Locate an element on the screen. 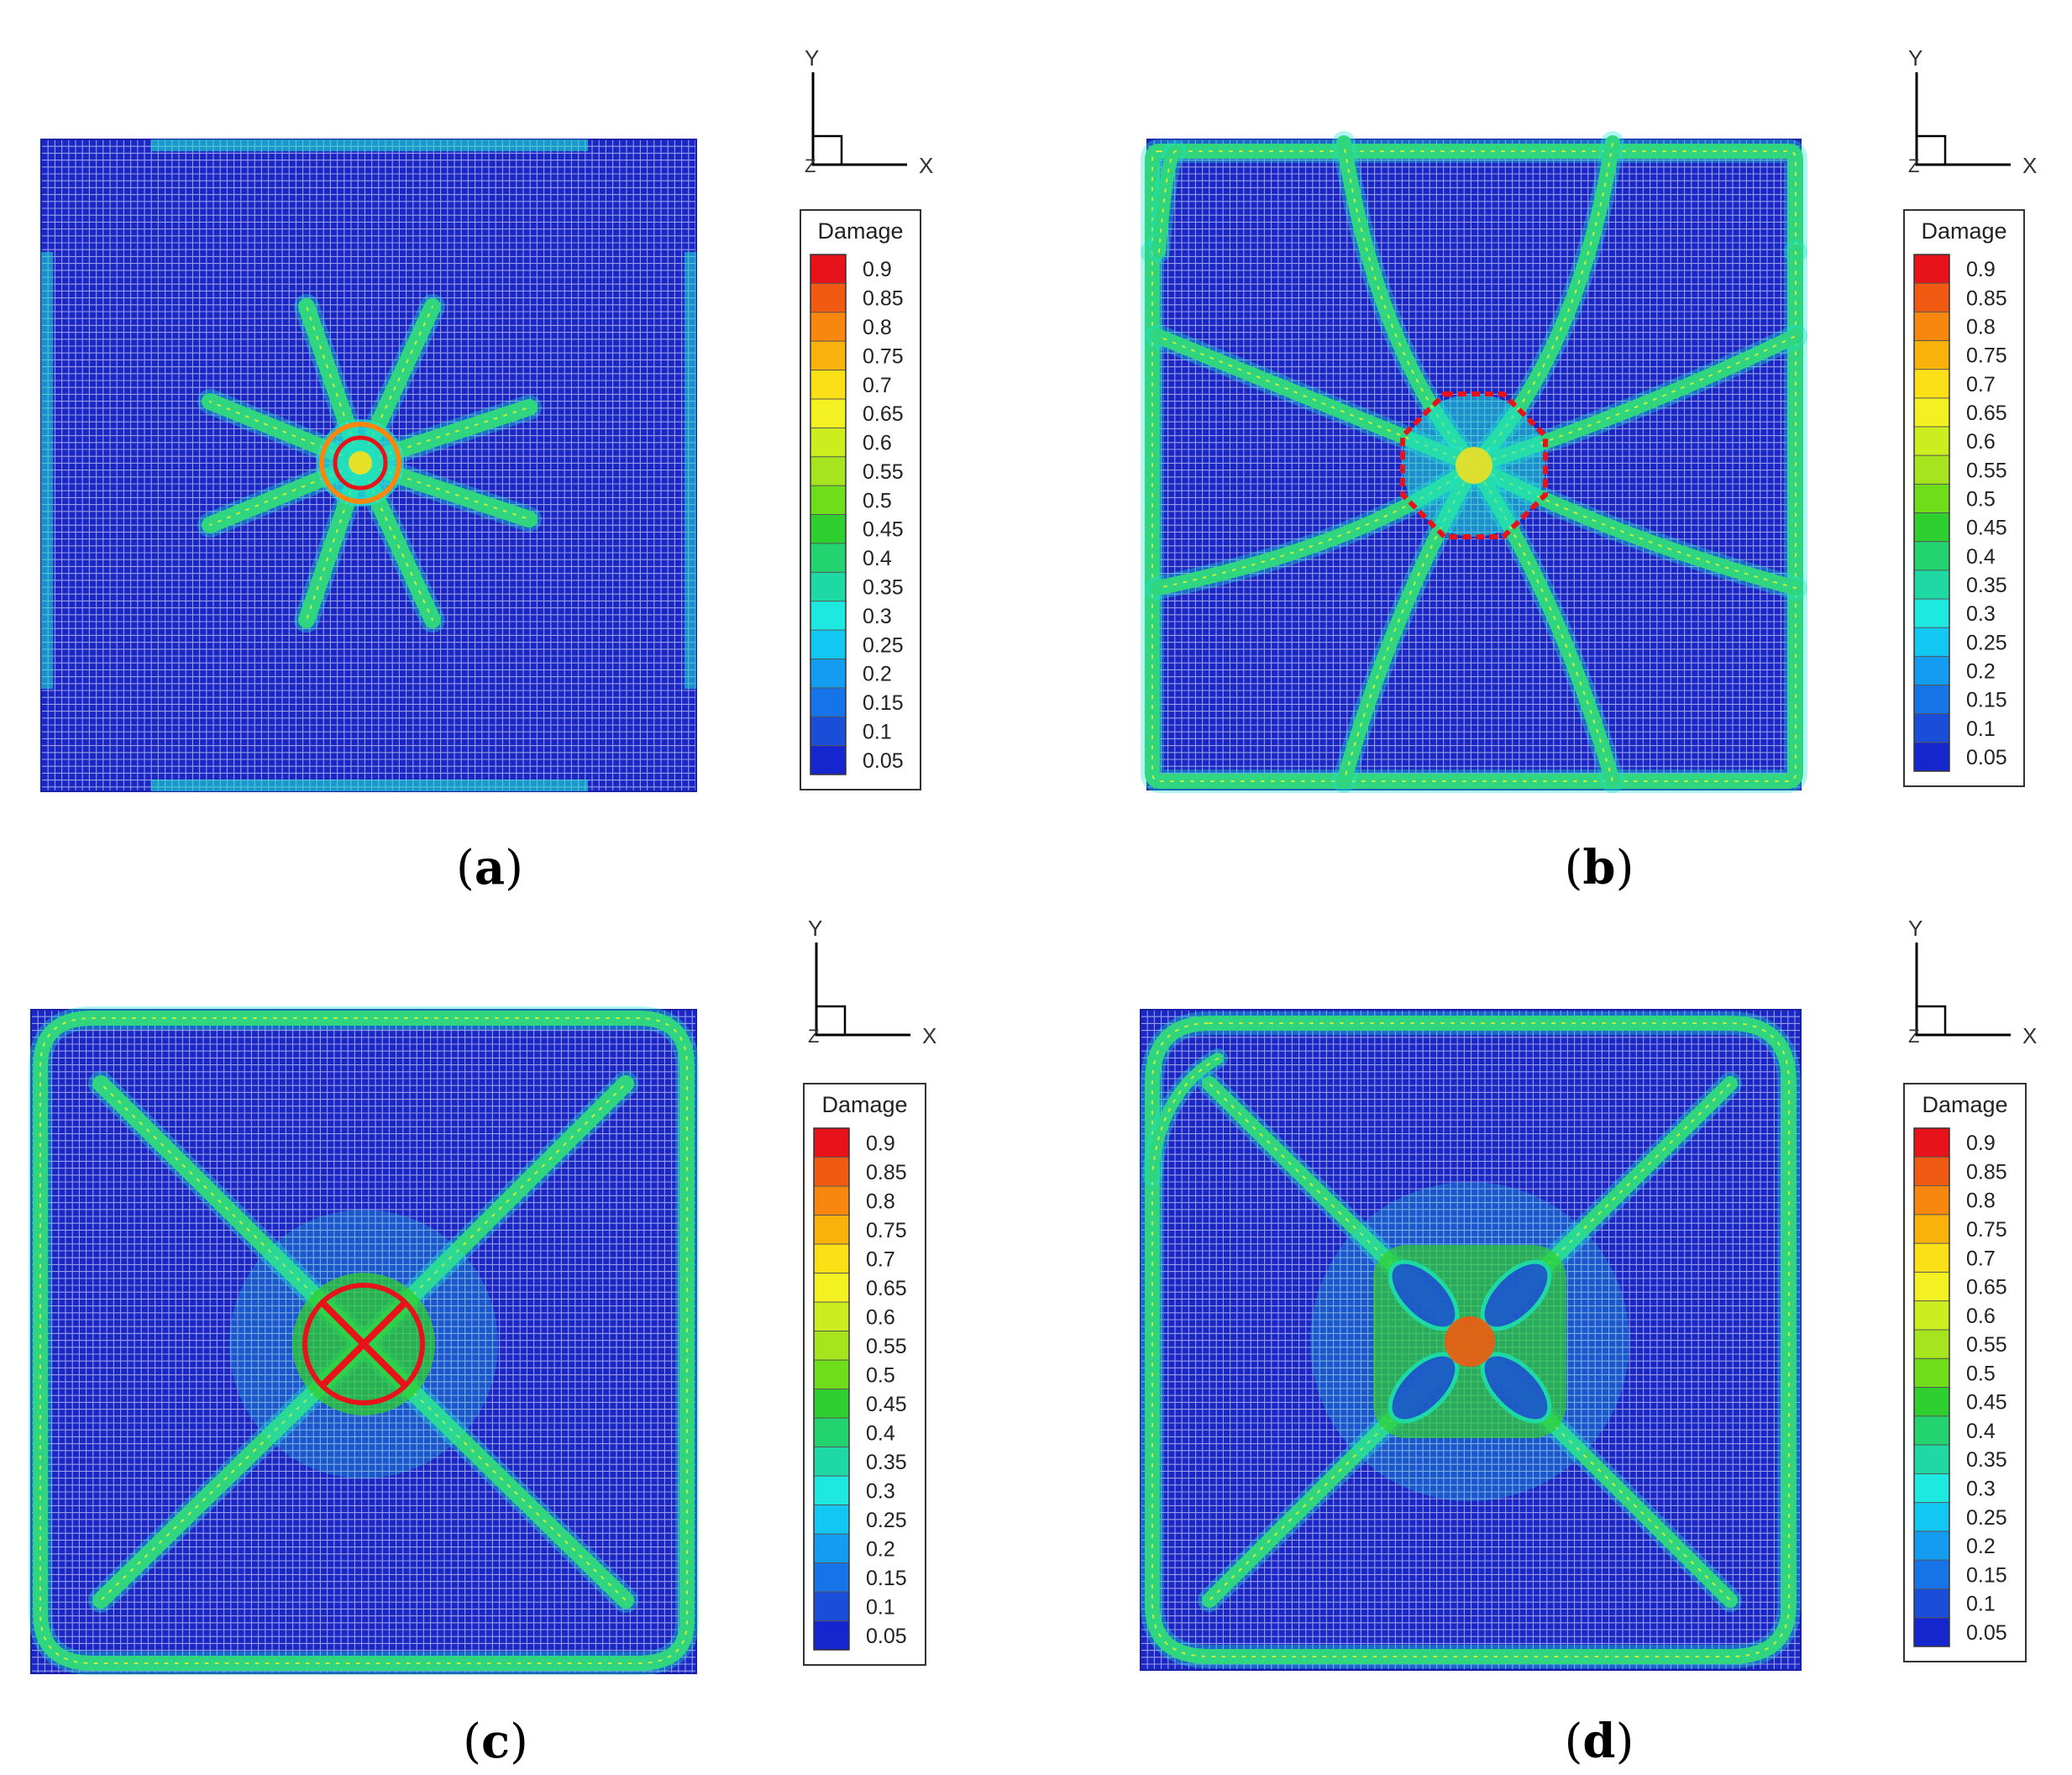 This screenshot has width=2072, height=1775. spoke-core is located at coordinates (1409, 623).